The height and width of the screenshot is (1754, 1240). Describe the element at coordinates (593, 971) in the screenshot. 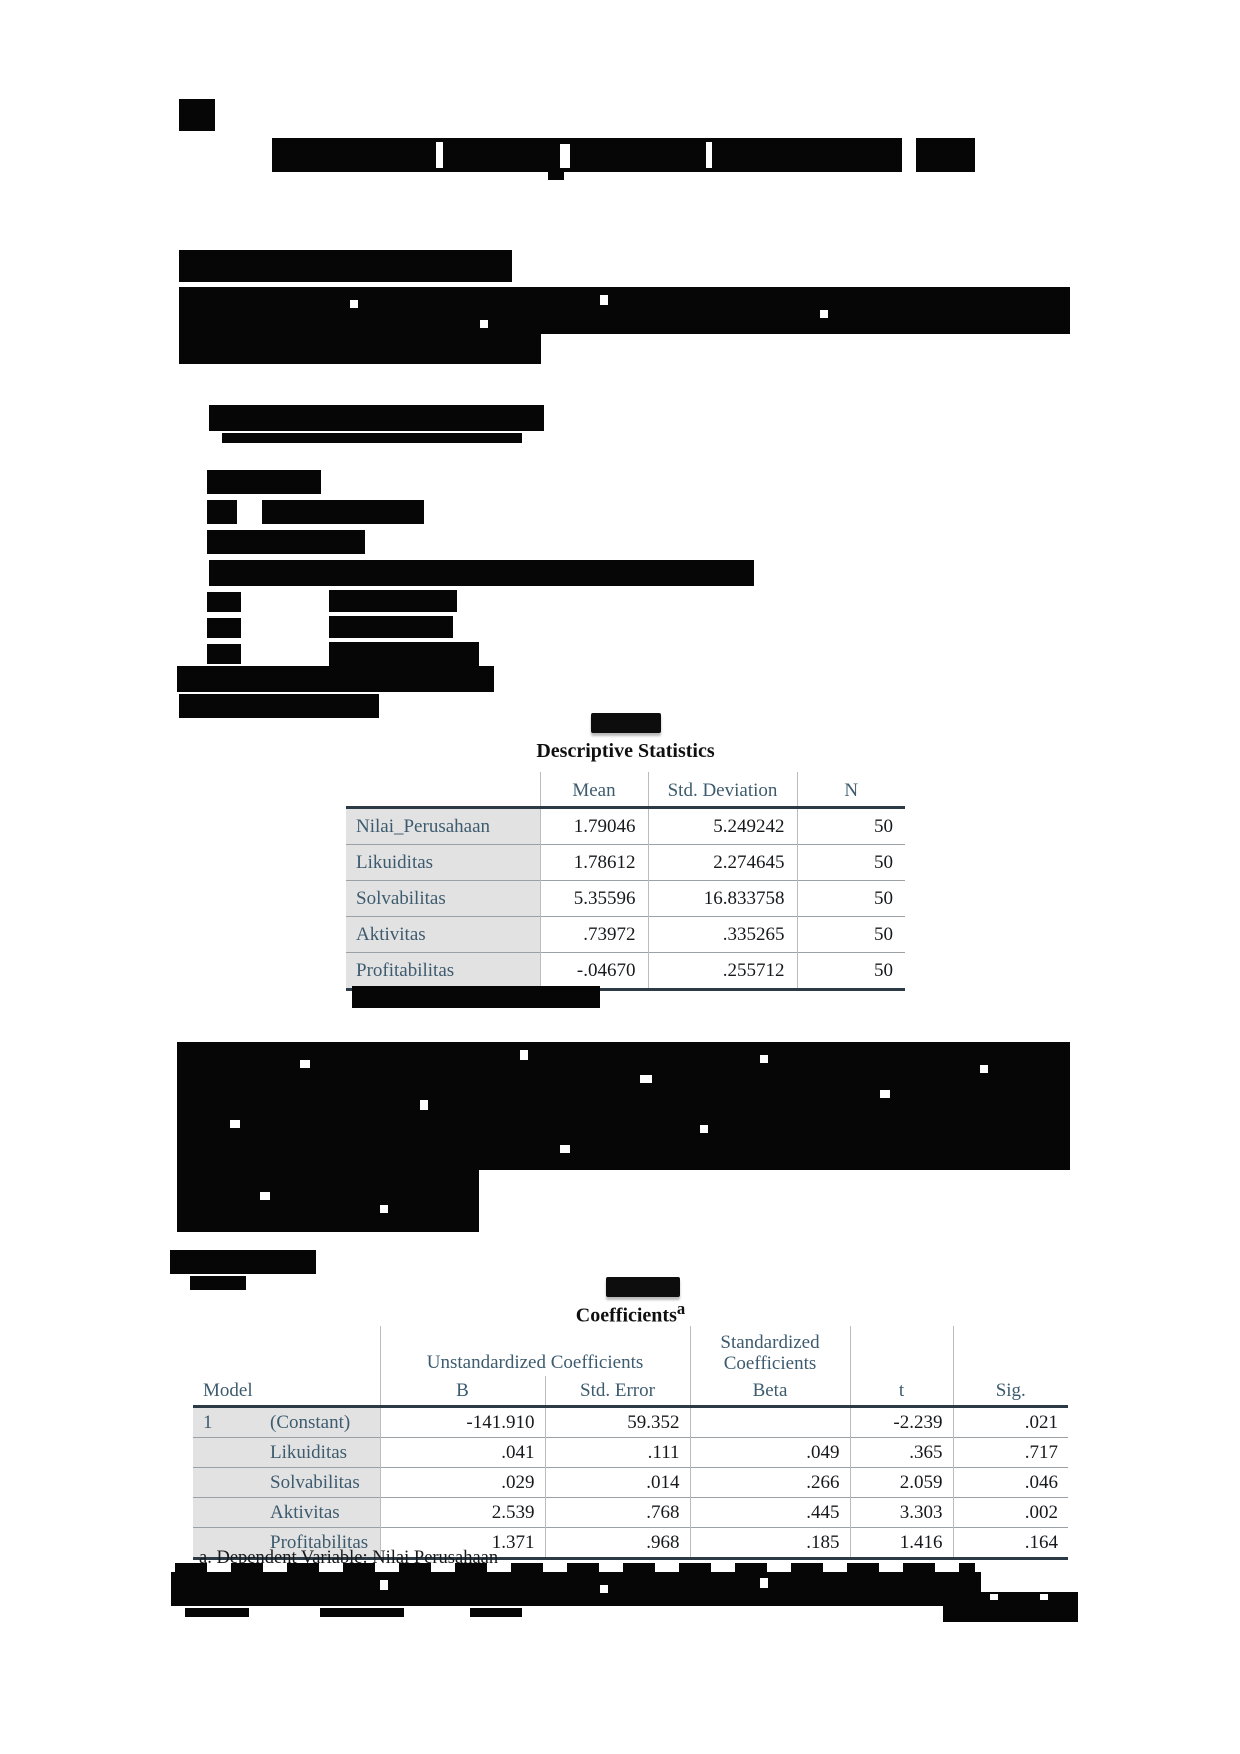

I see `mean-value: -.04670` at that location.